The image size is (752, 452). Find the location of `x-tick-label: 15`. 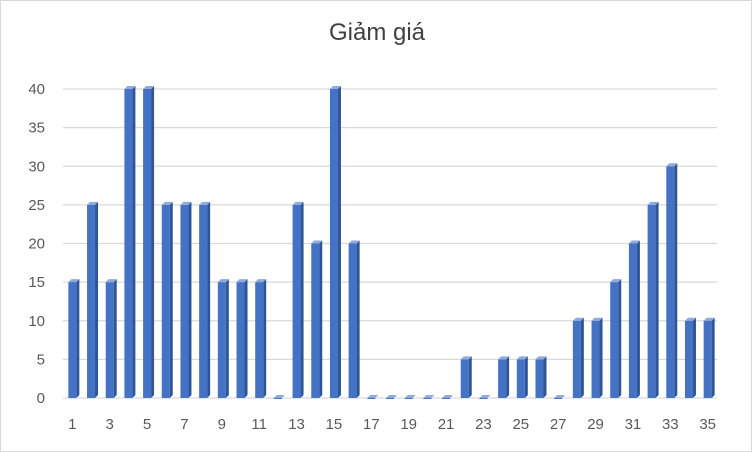

x-tick-label: 15 is located at coordinates (334, 424).